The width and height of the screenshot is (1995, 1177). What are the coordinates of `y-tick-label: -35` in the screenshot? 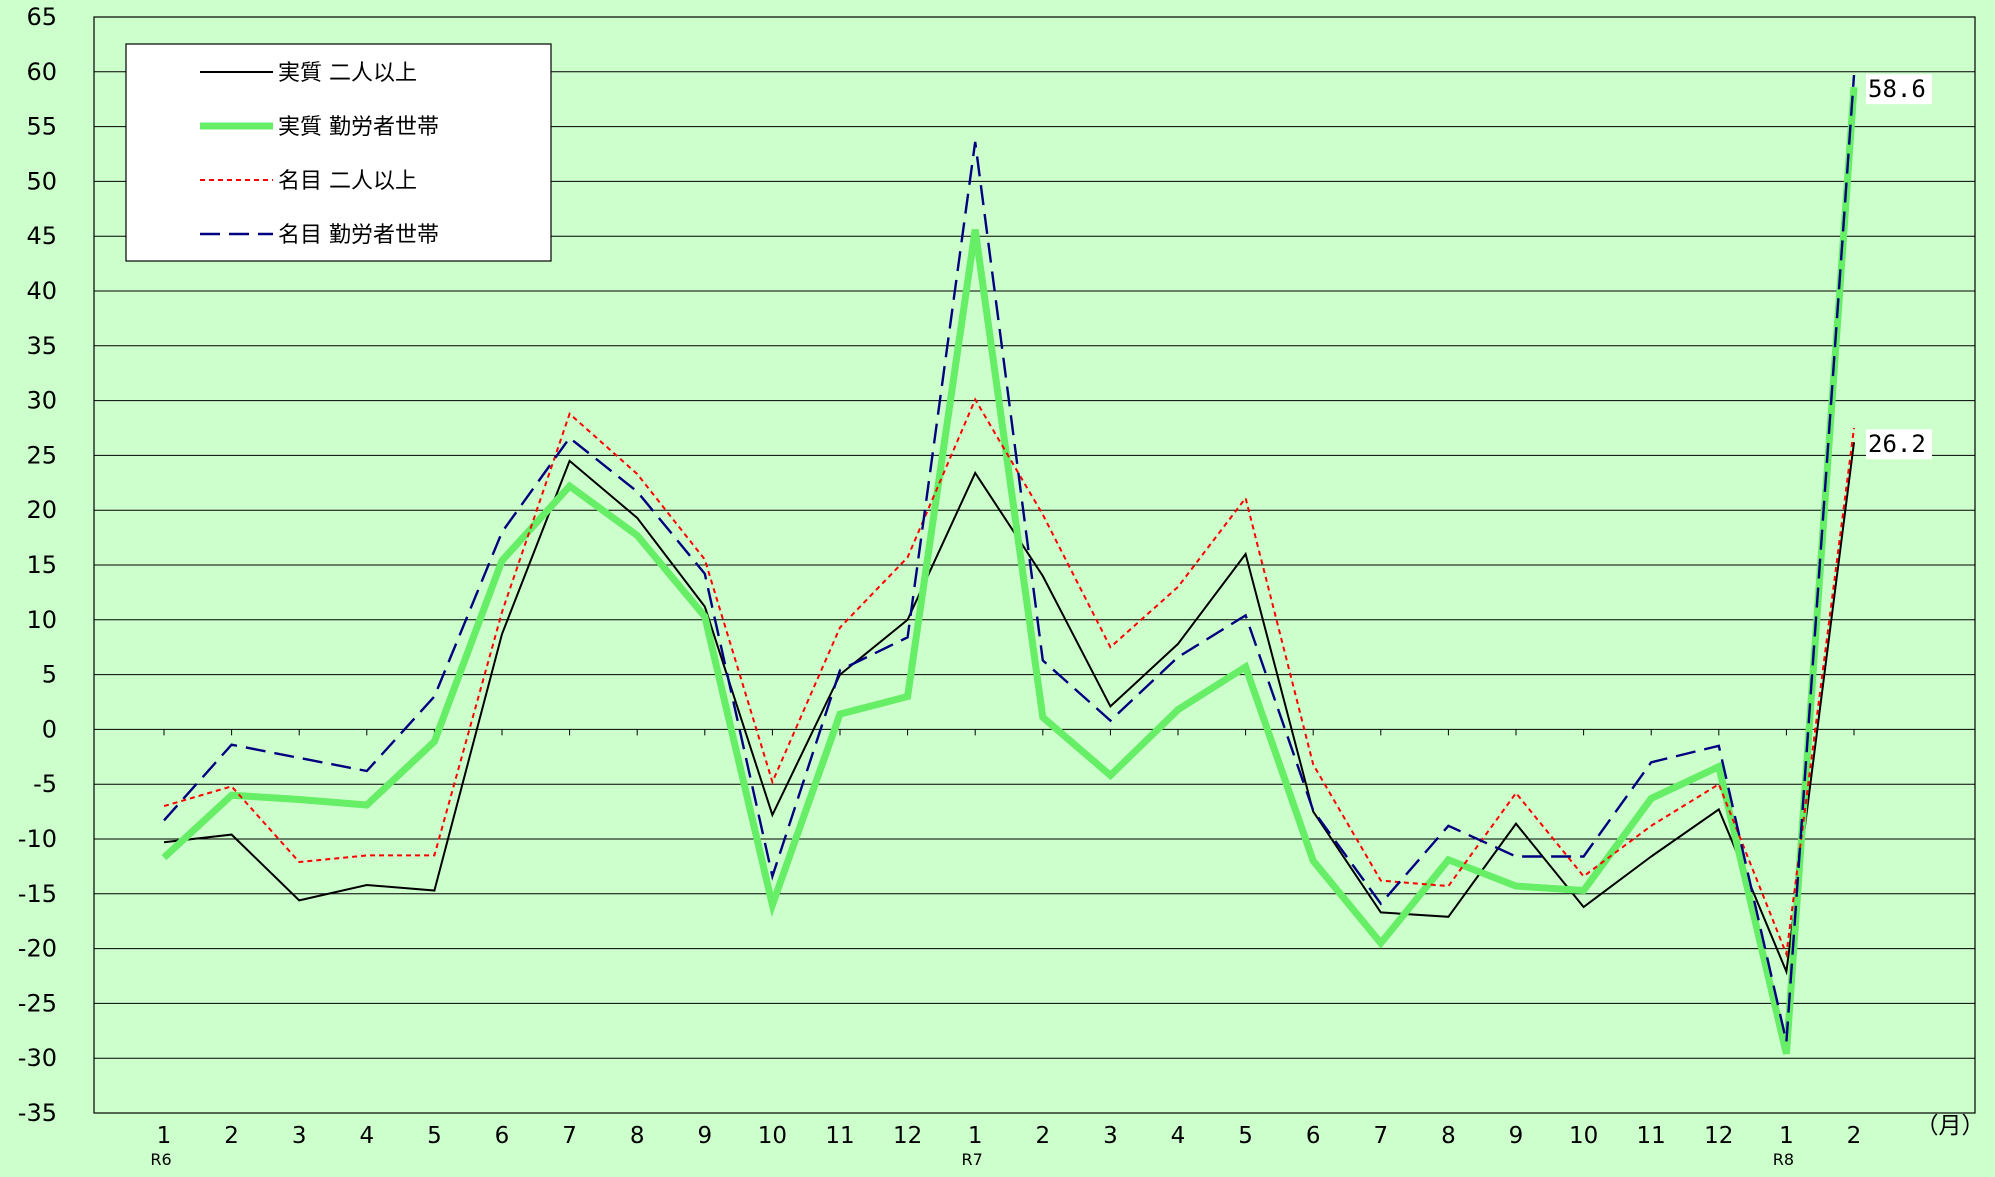 It's located at (37, 1113).